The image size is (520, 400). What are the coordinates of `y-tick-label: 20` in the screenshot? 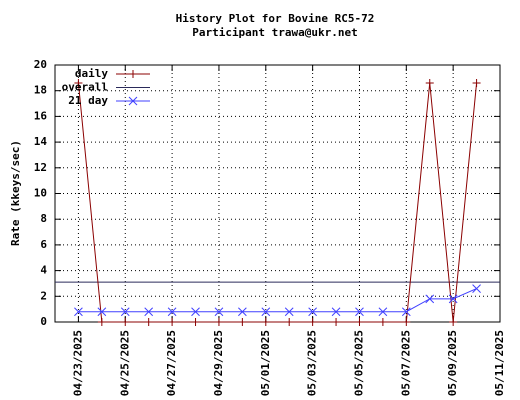 It's located at (40, 64).